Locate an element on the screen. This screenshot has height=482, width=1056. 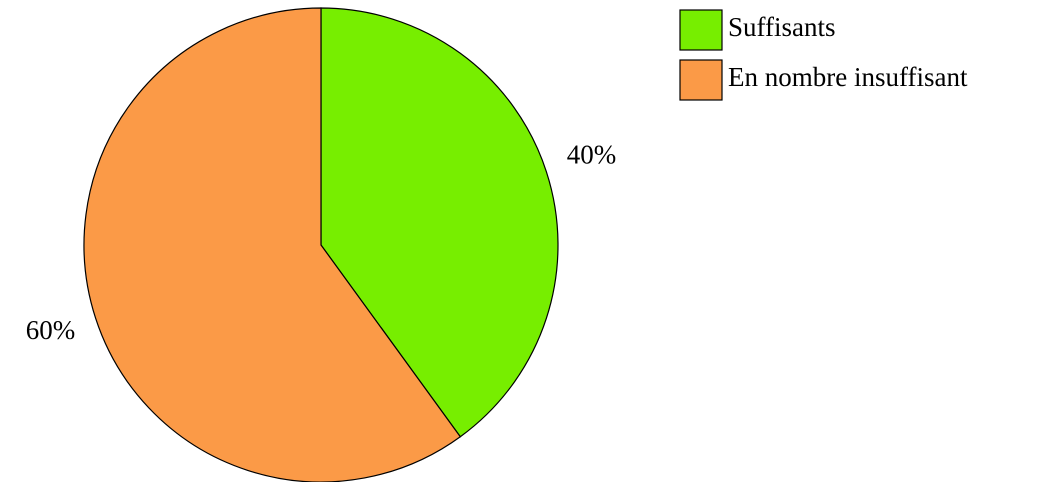
legend-label: En nombre insuffisant is located at coordinates (848, 77).